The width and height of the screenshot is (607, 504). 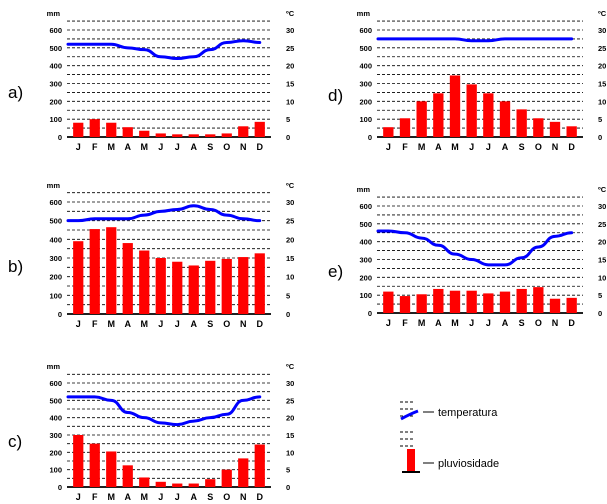 What do you see at coordinates (335, 95) in the screenshot?
I see `panel-label: d)` at bounding box center [335, 95].